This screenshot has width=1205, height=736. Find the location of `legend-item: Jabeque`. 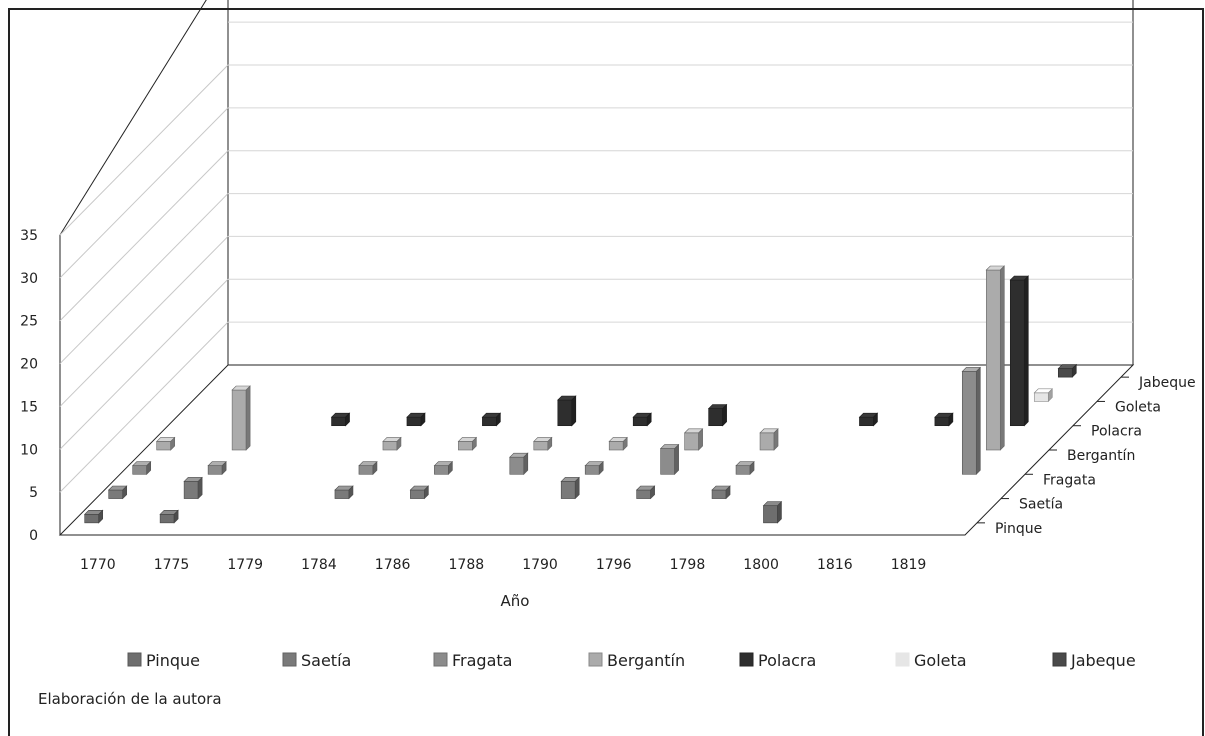

legend-item: Jabeque is located at coordinates (1094, 660).